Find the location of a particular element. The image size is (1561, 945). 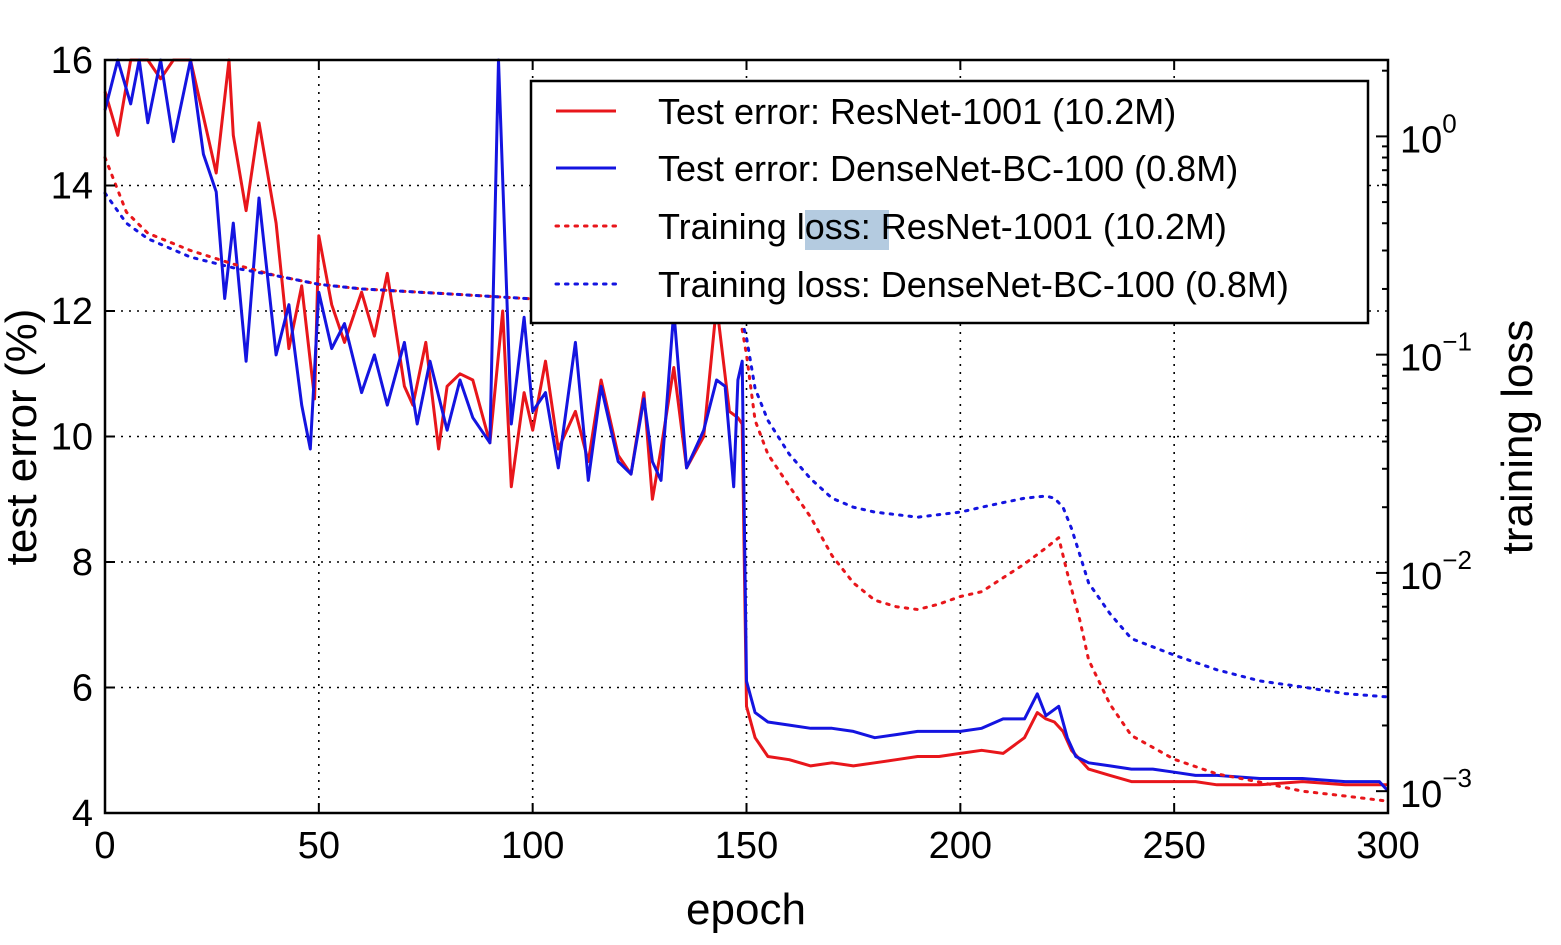

legend-label-resnet-train: Training loss: ResNet-1001 (10.2M) is located at coordinates (942, 226).